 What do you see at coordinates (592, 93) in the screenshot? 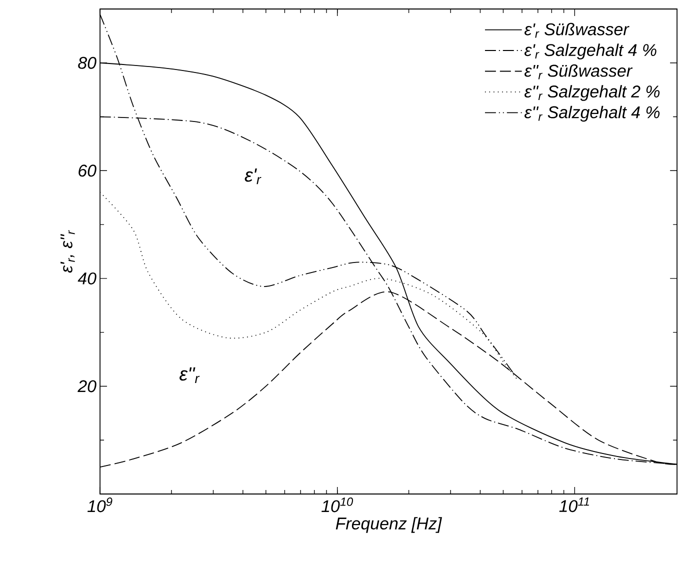
I see `legend-label: ε''$_{r}$ Salzgehalt 2 %` at bounding box center [592, 93].